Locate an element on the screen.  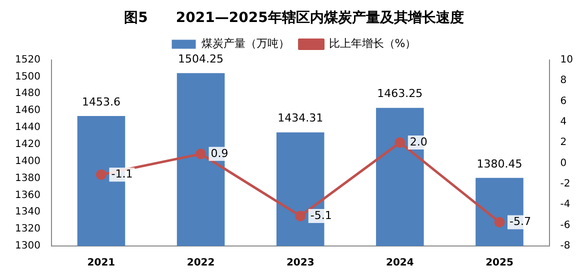
y2-tick-label: -2 is located at coordinates (565, 184).